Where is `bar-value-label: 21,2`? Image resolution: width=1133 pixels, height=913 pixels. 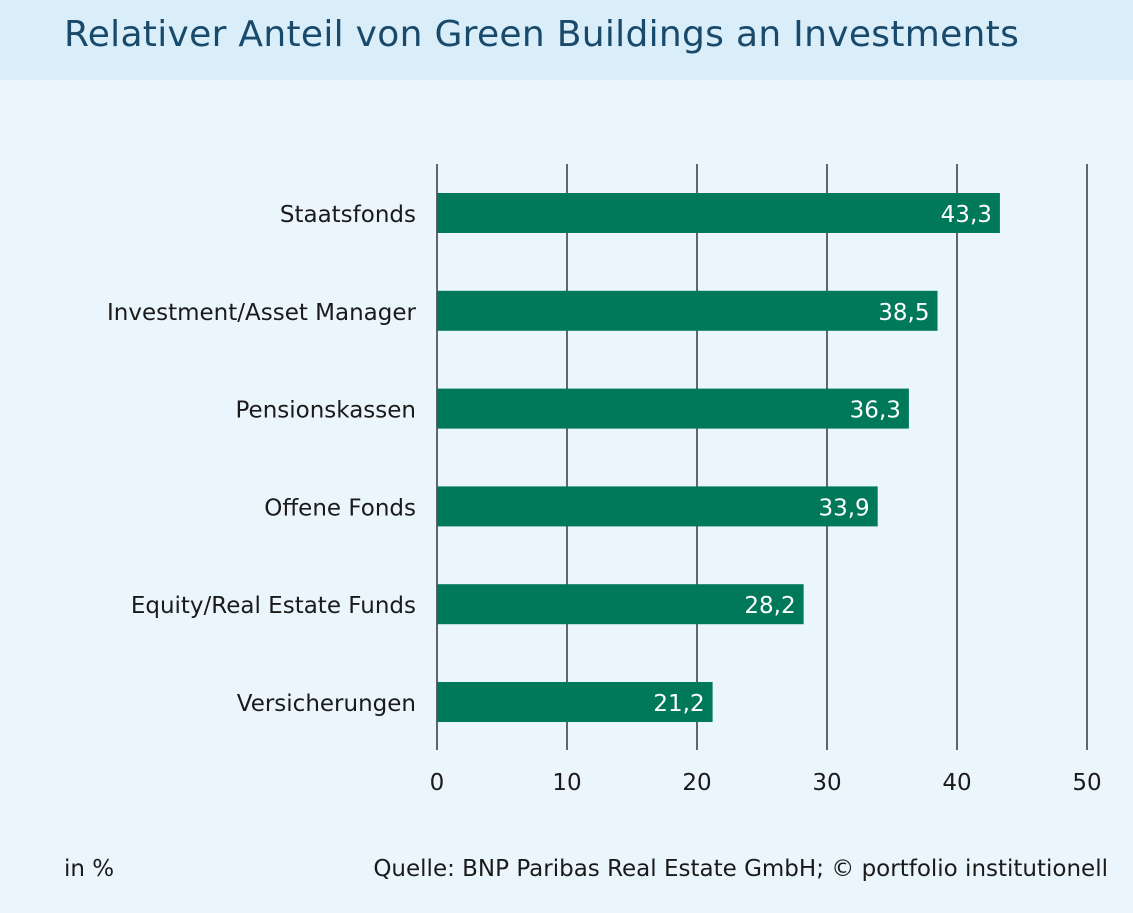
bar-value-label: 21,2 is located at coordinates (678, 704).